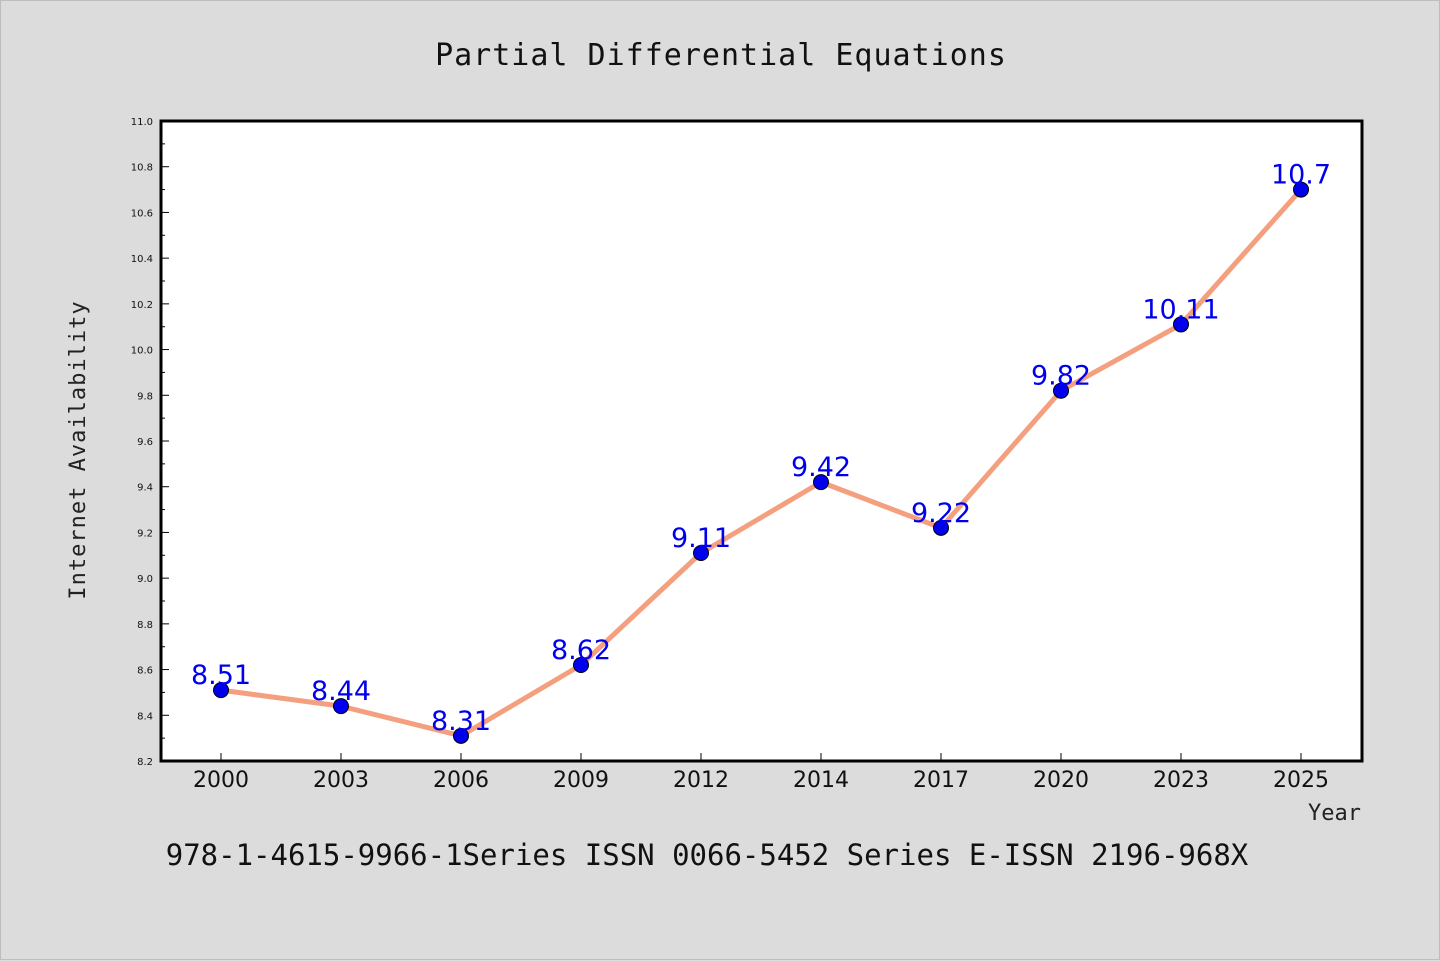 This screenshot has height=961, width=1440. I want to click on x-tick-label: 2000, so click(221, 780).